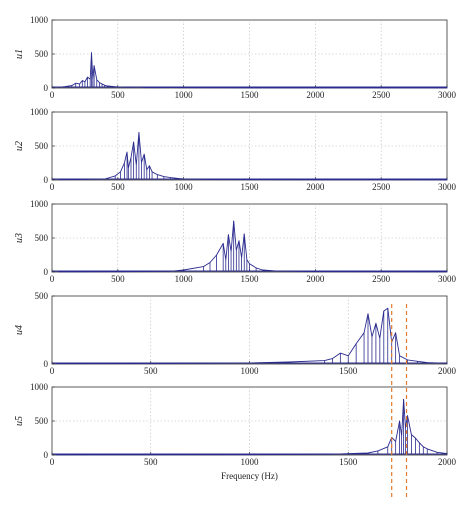  I want to click on marker-layer, so click(399, 402).